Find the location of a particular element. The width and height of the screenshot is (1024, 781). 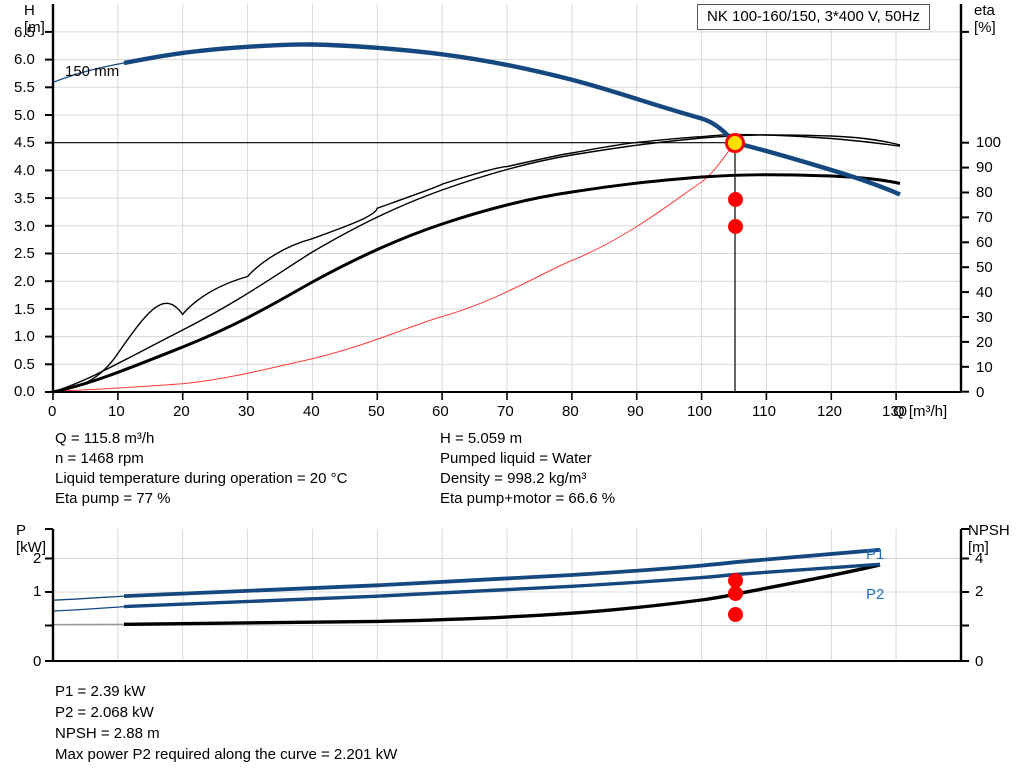

duty-point-p2 is located at coordinates (735, 593).